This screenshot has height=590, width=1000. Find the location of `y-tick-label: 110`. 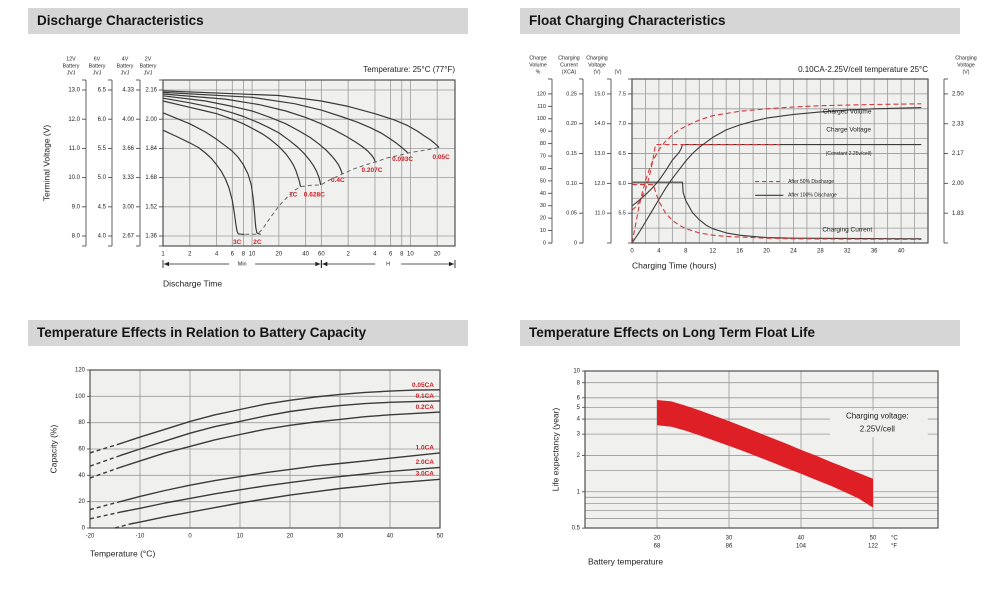

y-tick-label: 110 is located at coordinates (541, 107).